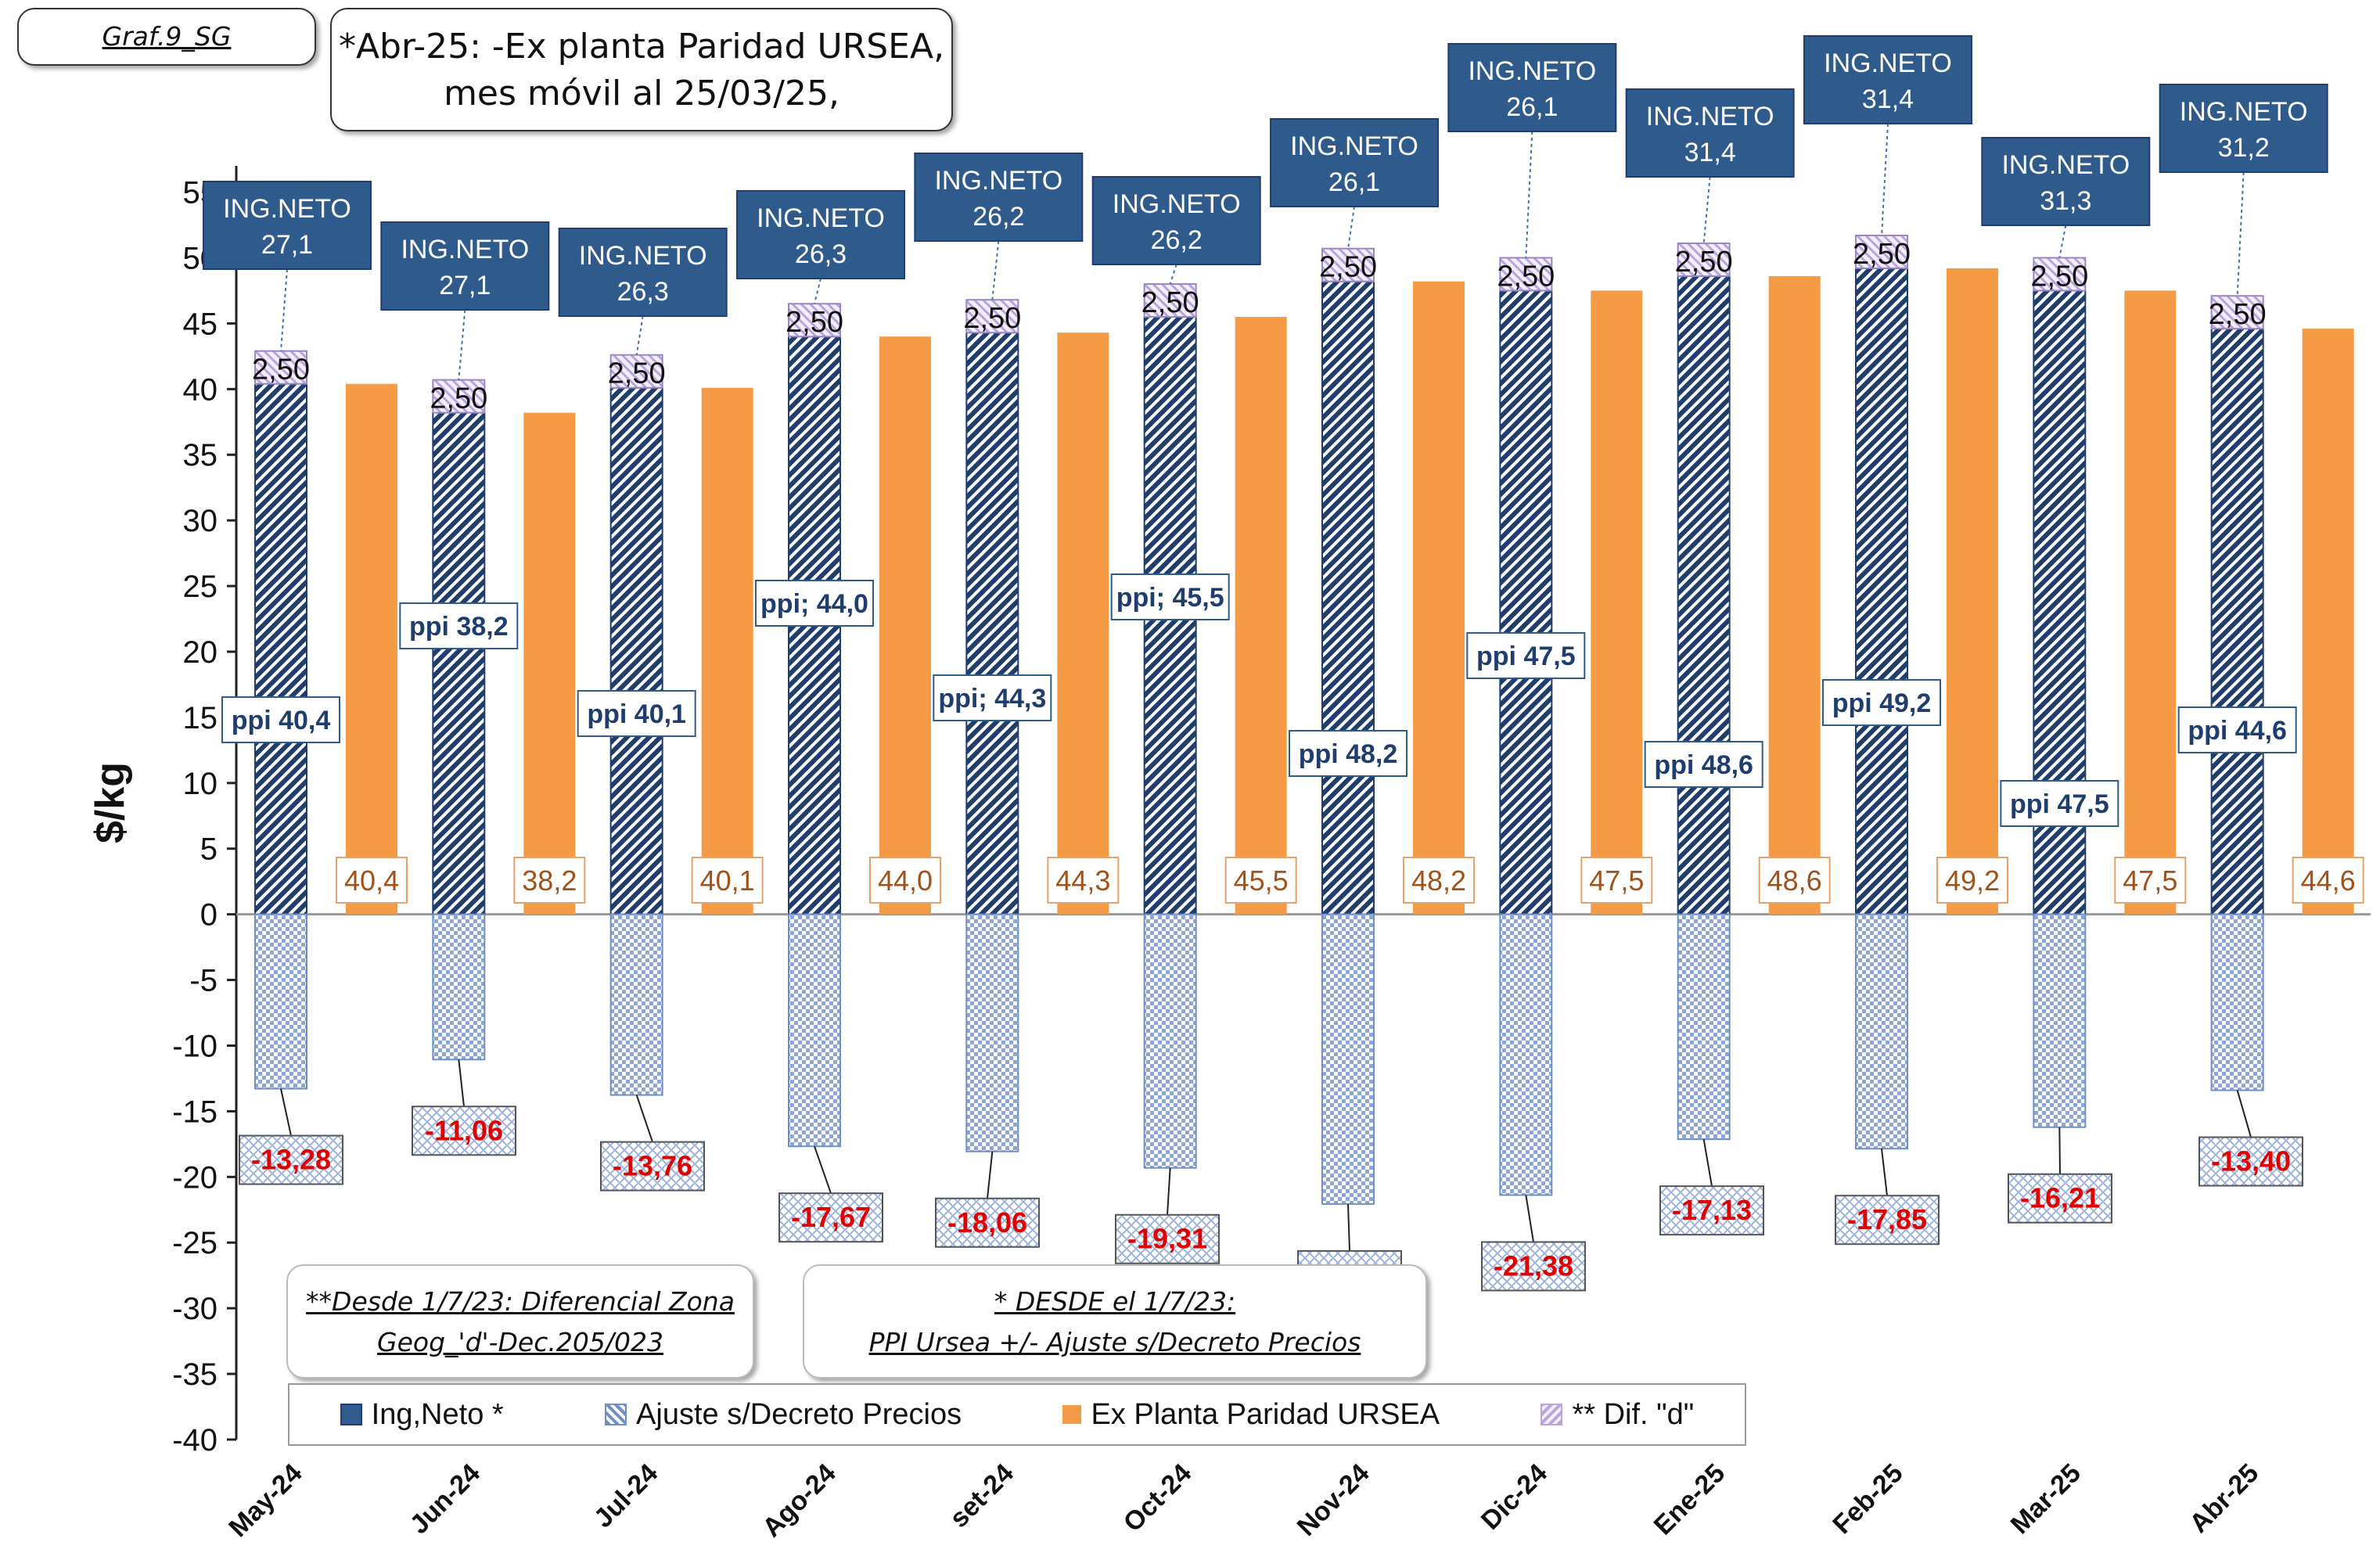  Describe the element at coordinates (2046, 1499) in the screenshot. I see `x-tick-label: Mar-25` at that location.